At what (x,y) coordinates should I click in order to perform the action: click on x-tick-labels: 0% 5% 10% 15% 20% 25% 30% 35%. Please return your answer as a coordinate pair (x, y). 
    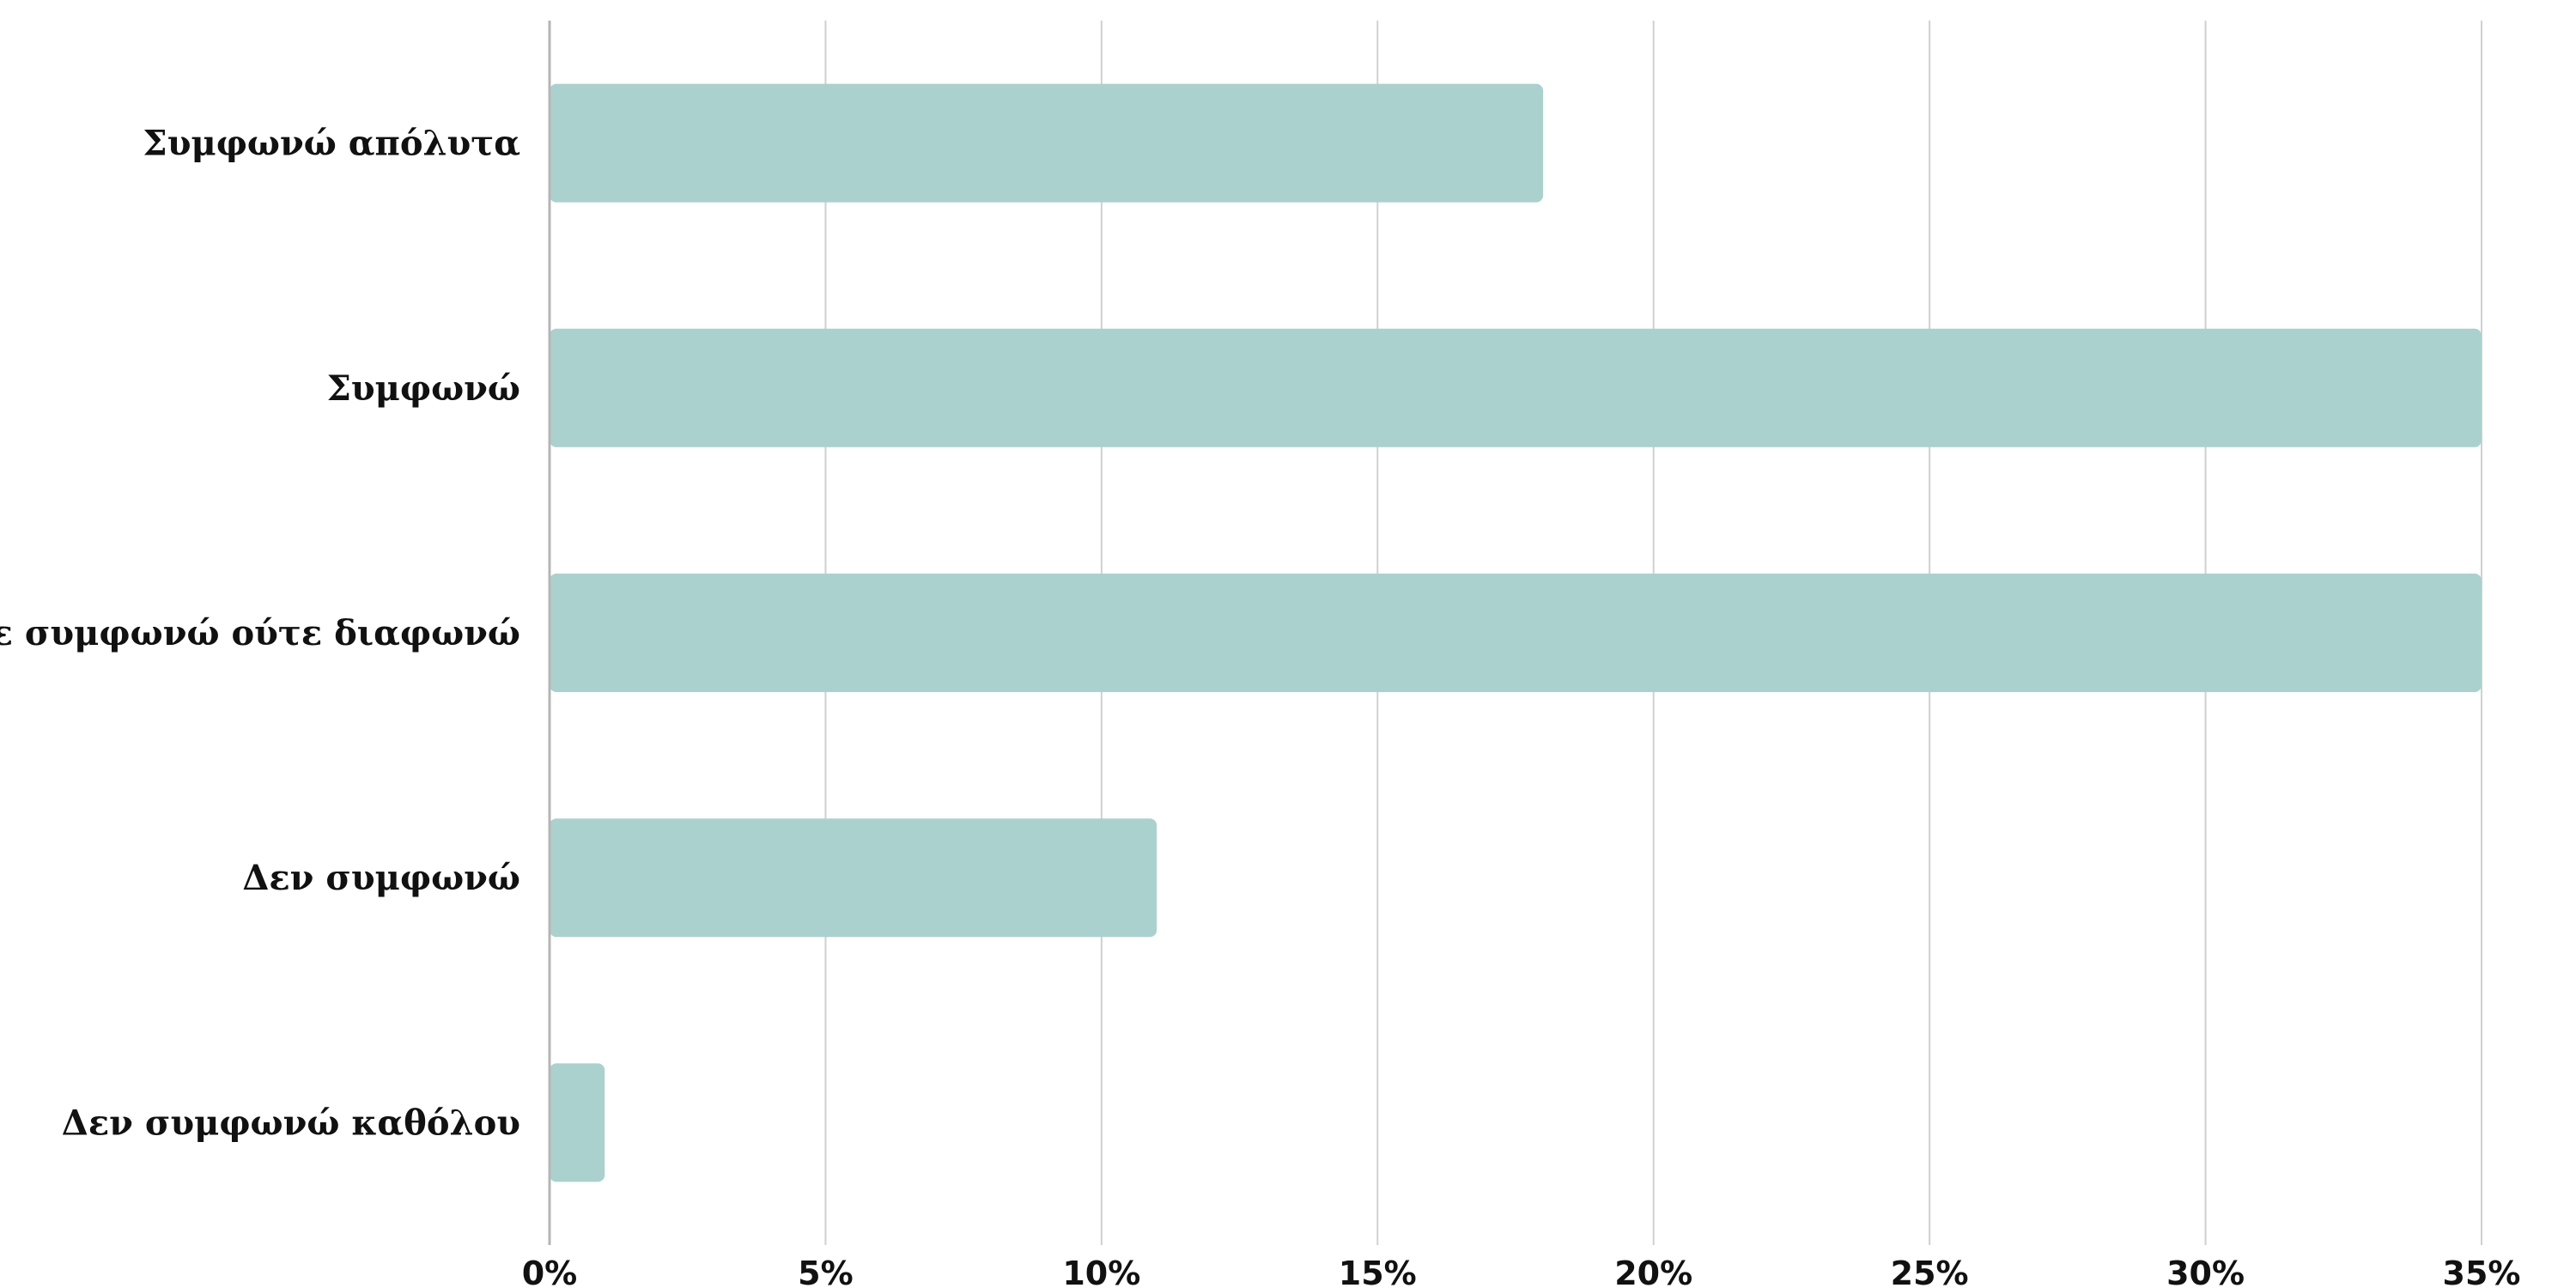
    Looking at the image, I should click on (1521, 1272).